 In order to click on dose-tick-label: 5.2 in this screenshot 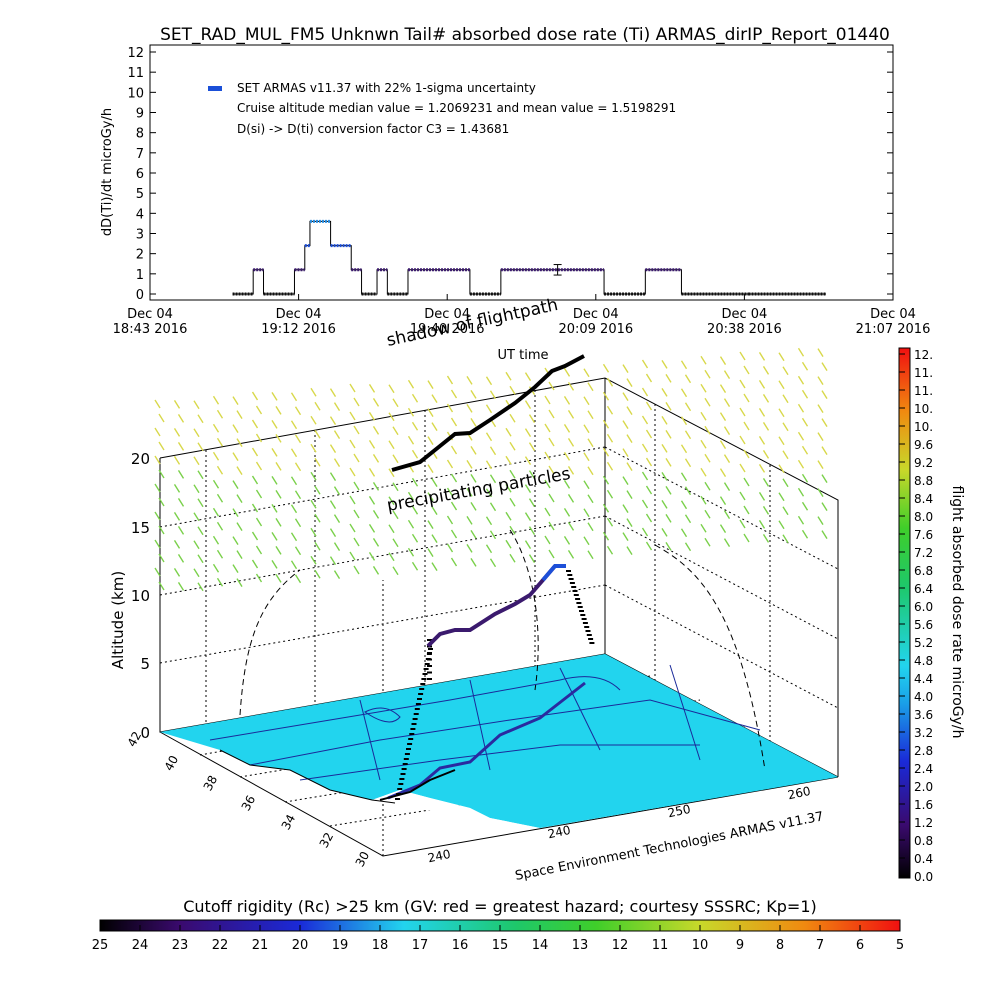, I will do `click(923, 643)`.